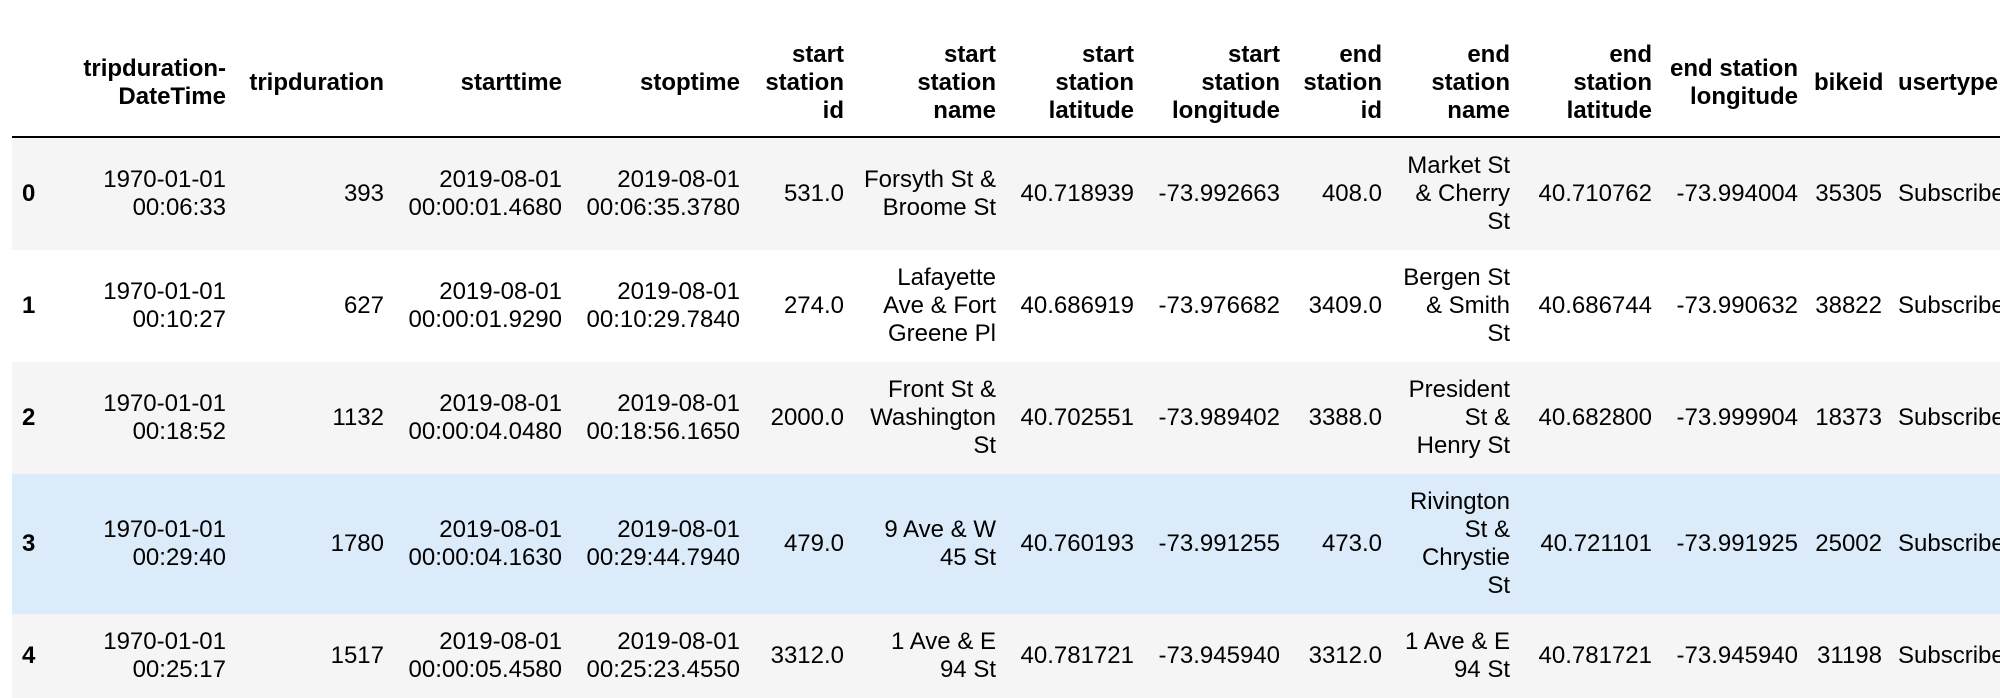  What do you see at coordinates (1944, 85) in the screenshot?
I see `column-header: usertype` at bounding box center [1944, 85].